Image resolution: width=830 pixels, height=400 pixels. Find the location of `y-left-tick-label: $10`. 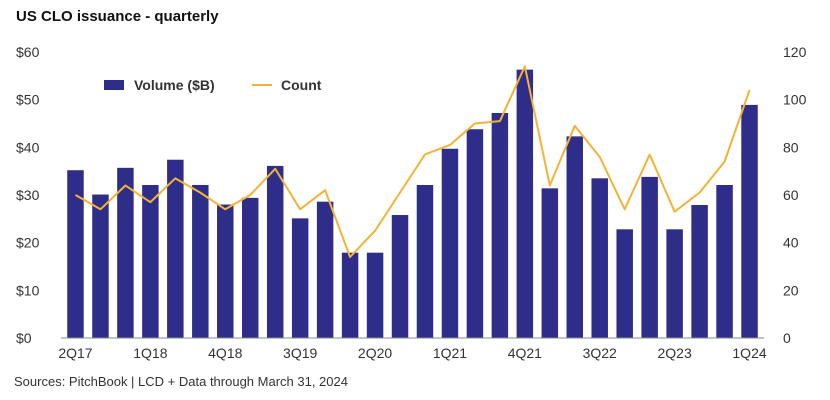

y-left-tick-label: $10 is located at coordinates (28, 290).